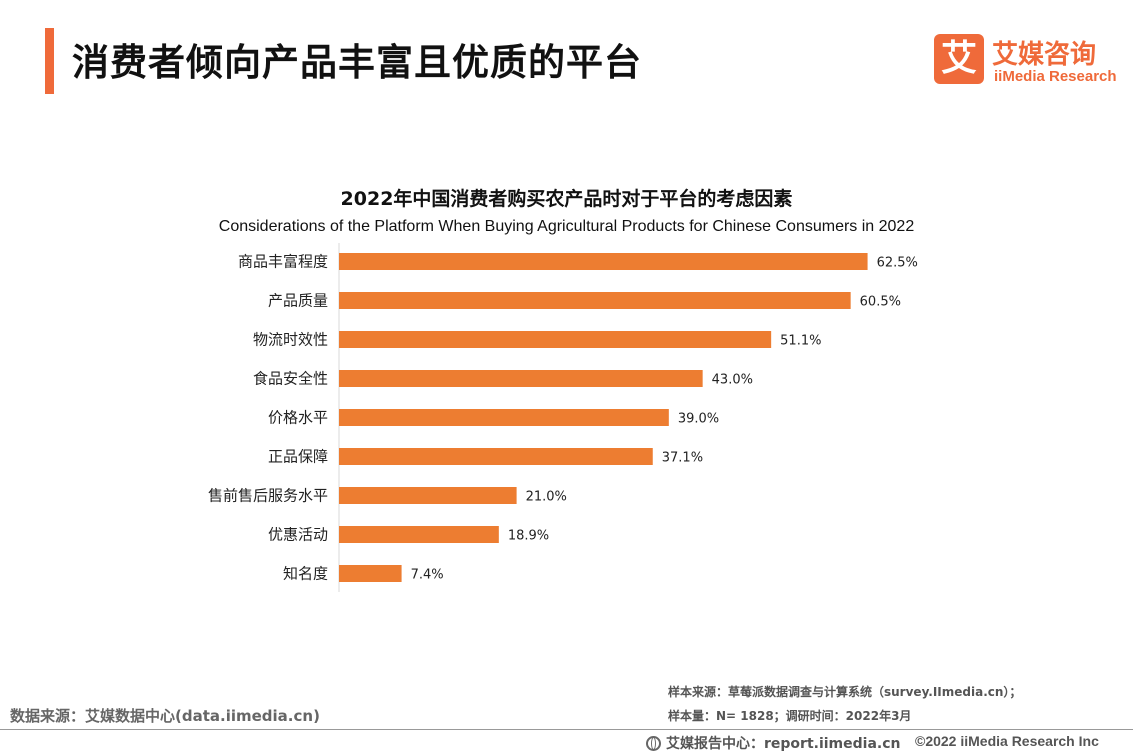 This screenshot has height=755, width=1133. What do you see at coordinates (427, 575) in the screenshot?
I see `value-label: 7.4%` at bounding box center [427, 575].